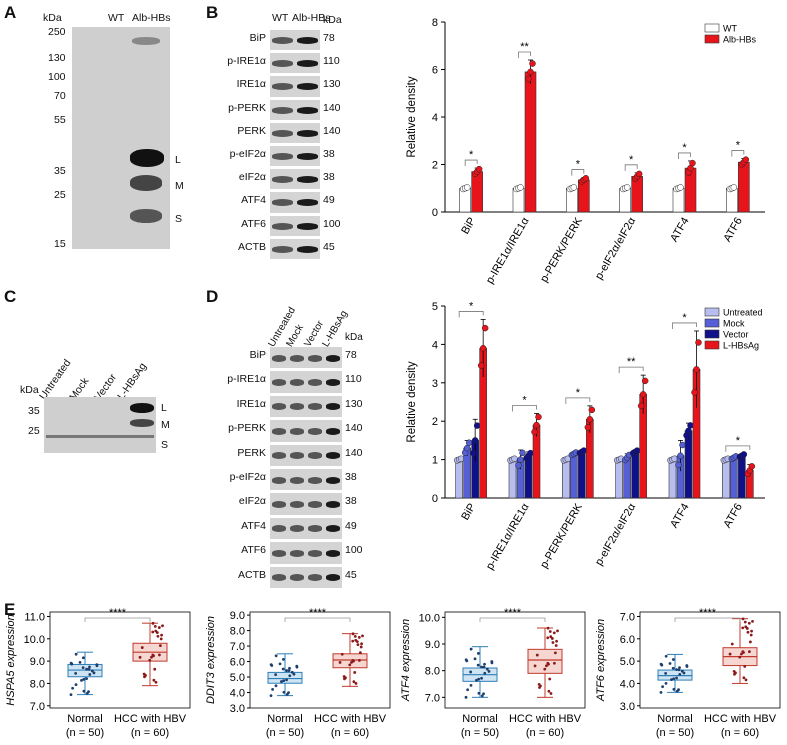 The image size is (787, 745). I want to click on y-tick-label: 11.0, so click(34, 617).